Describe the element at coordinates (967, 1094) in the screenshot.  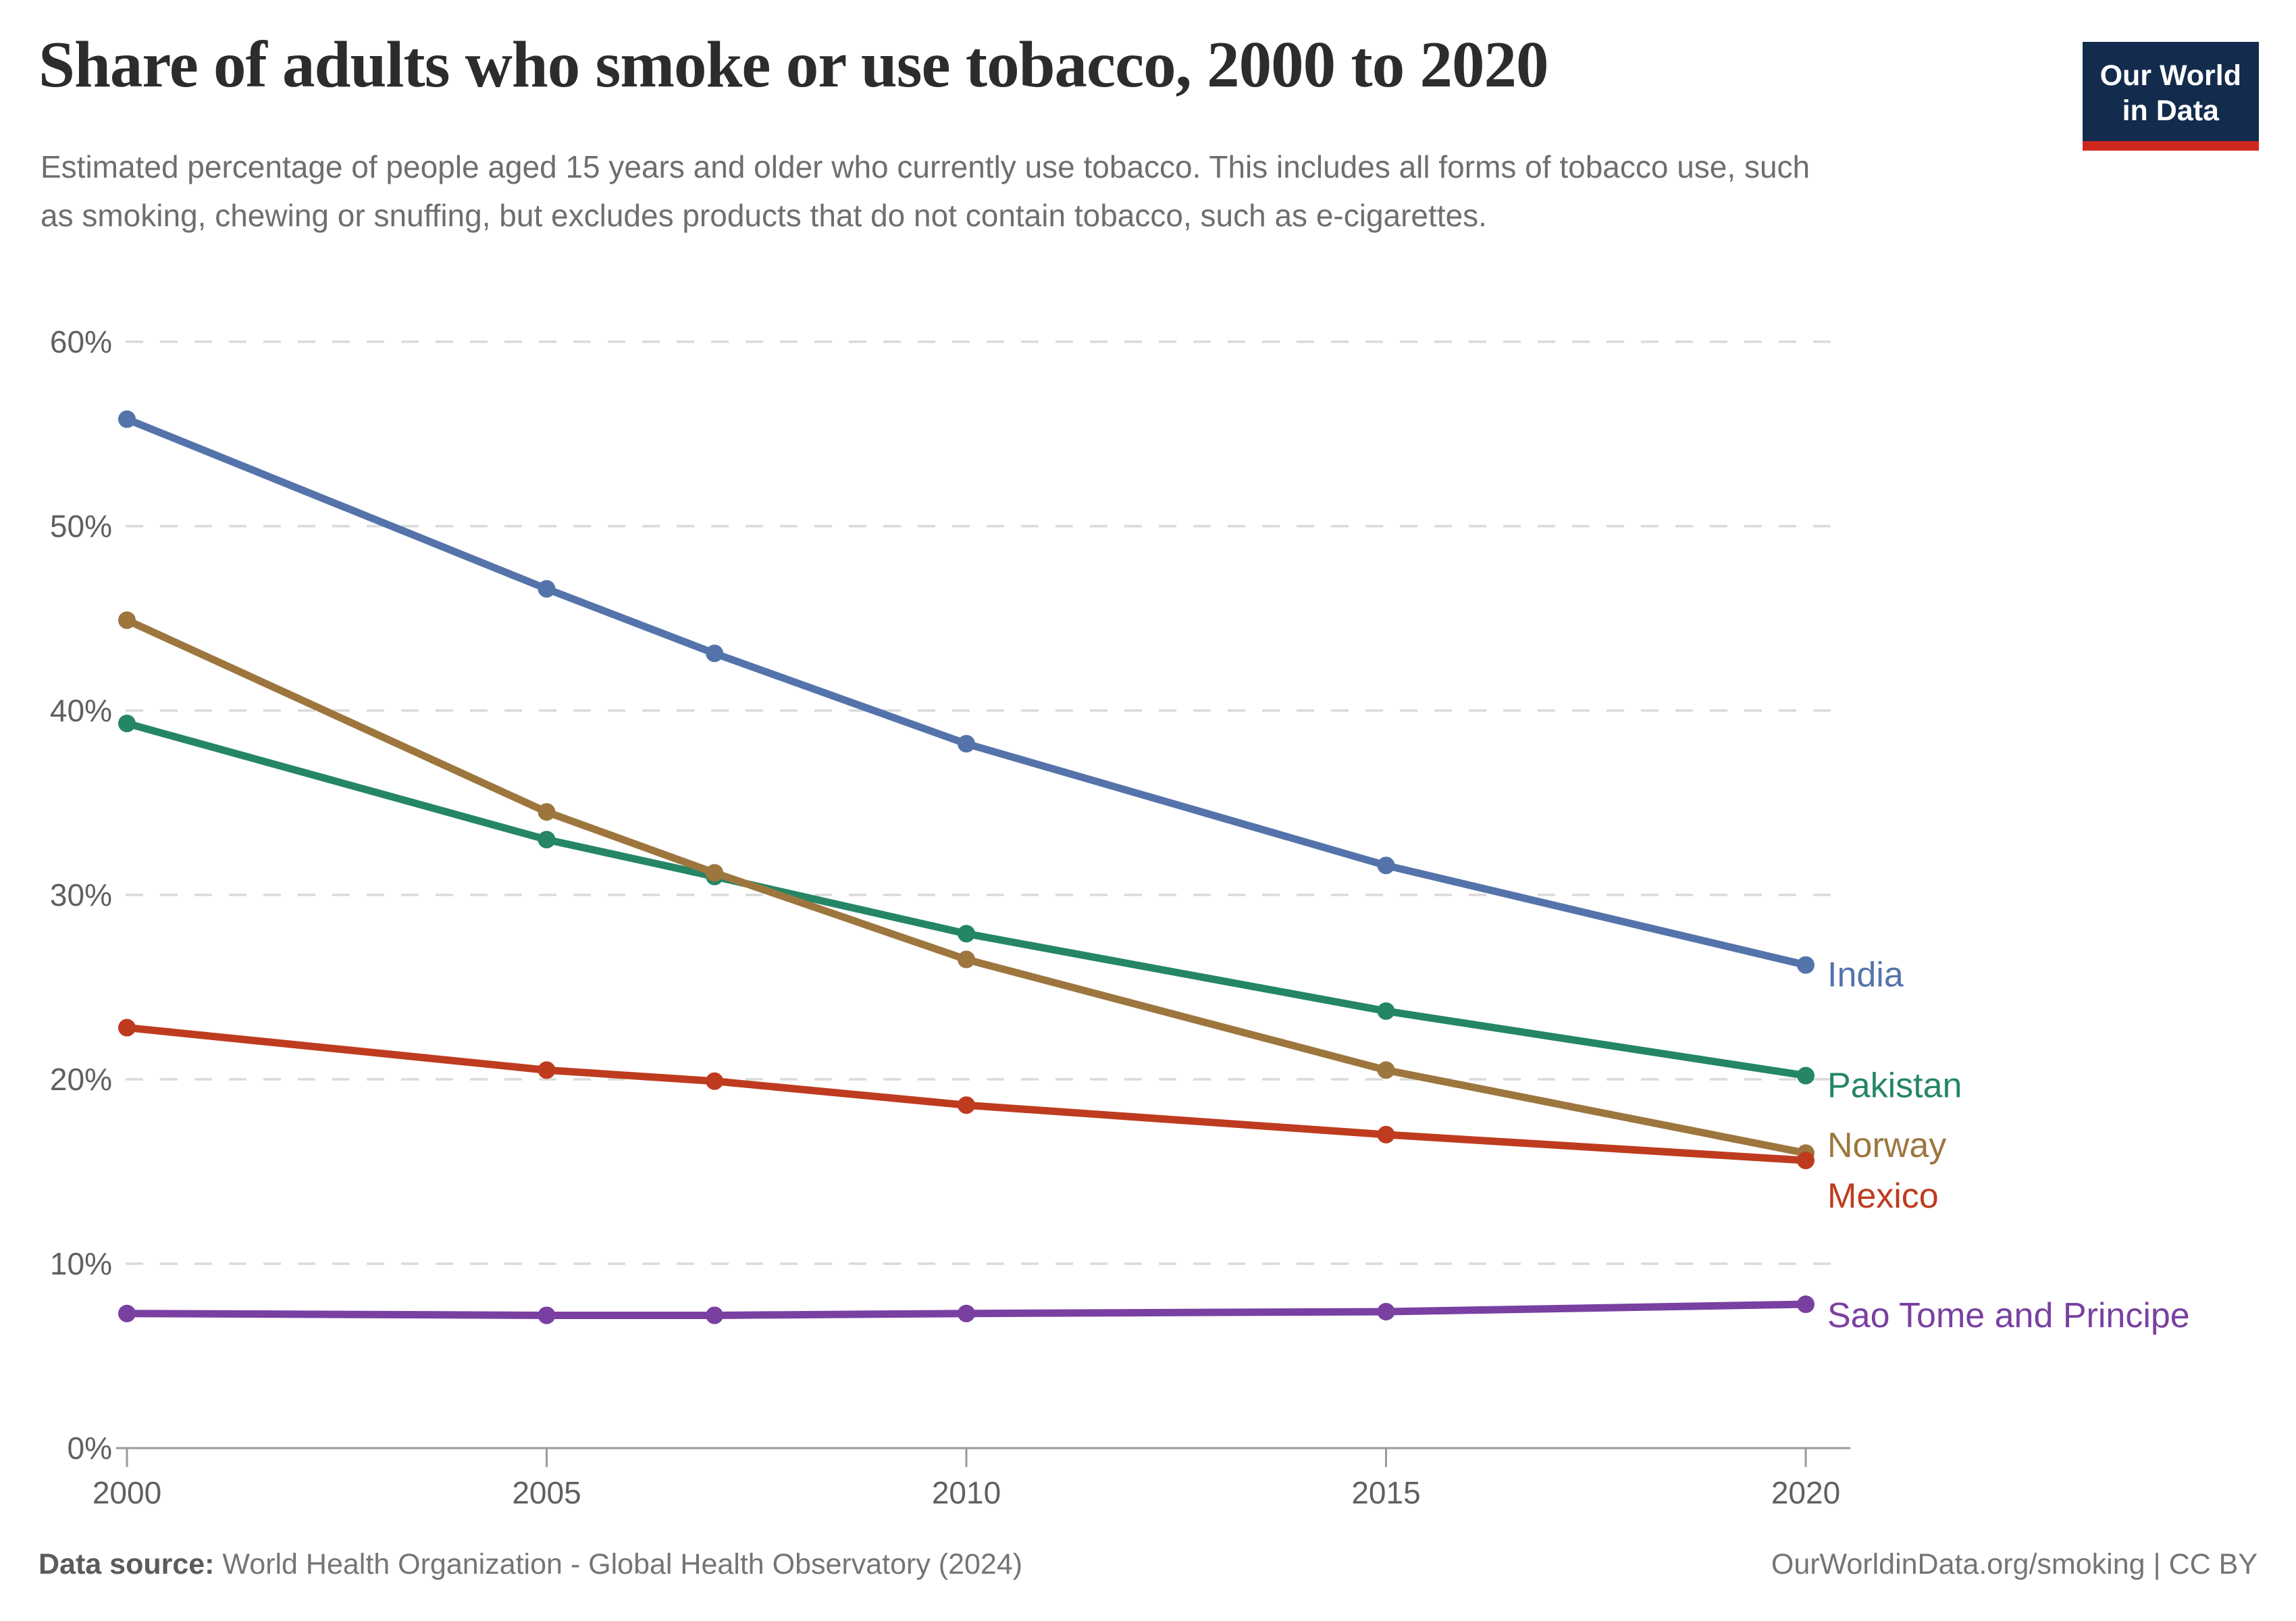
I see `series-line-mexico` at that location.